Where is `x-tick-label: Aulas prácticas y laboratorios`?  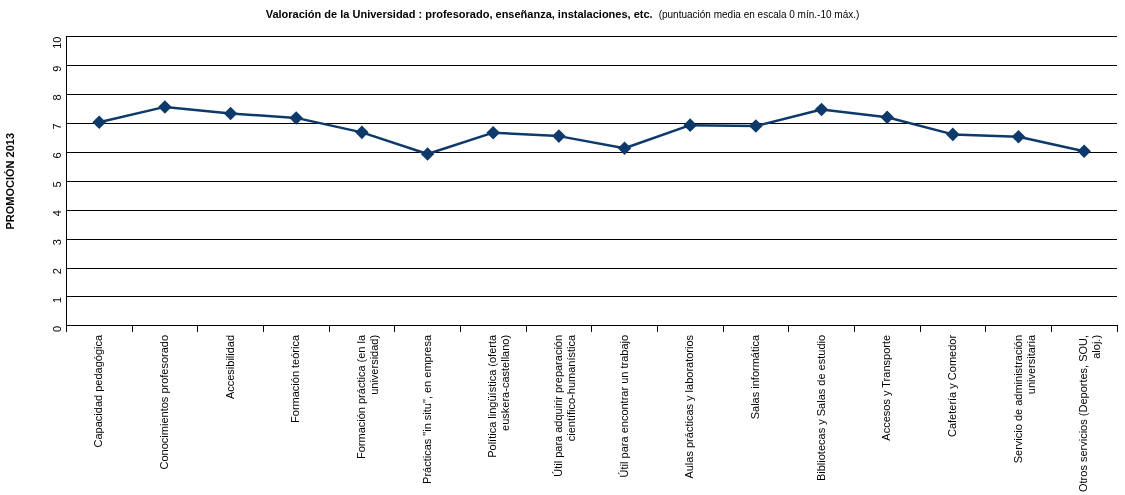 x-tick-label: Aulas prácticas y laboratorios is located at coordinates (689, 406).